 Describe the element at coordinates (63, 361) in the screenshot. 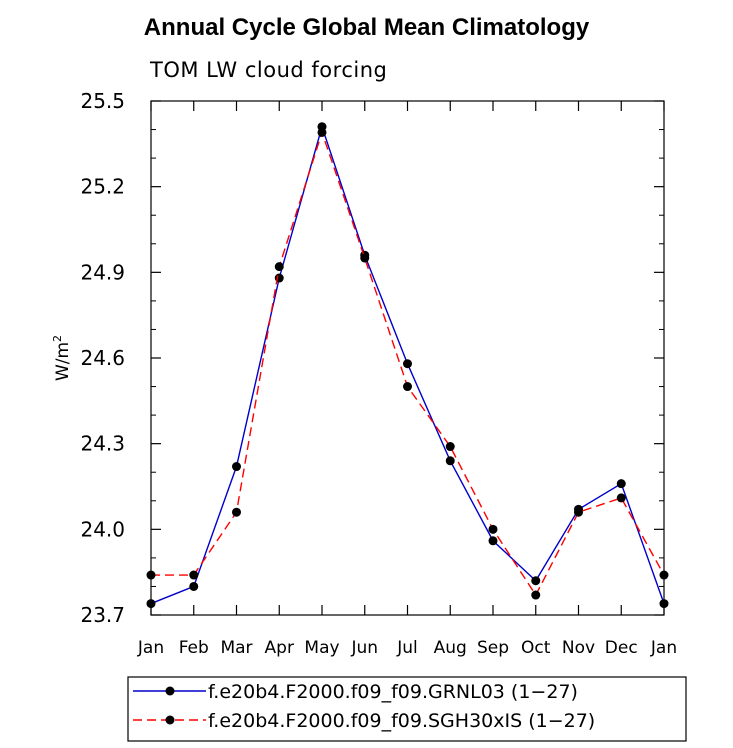

I see `y-axis-label-base: W/m` at that location.